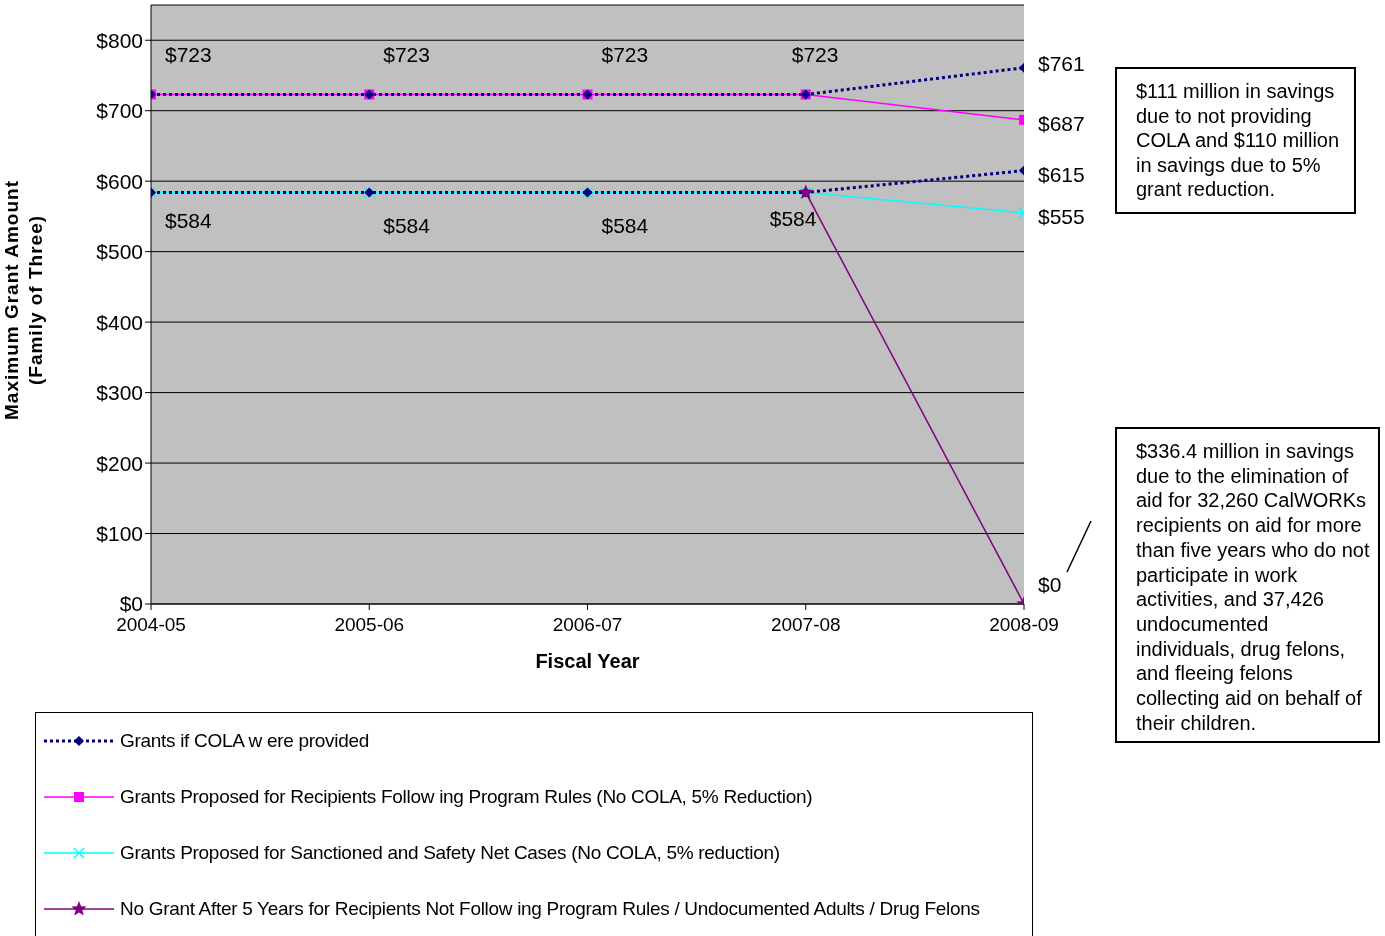 This screenshot has width=1385, height=936. Describe the element at coordinates (450, 853) in the screenshot. I see `legend-label: Grants Proposed for Sanctioned and Safety Net Cases (No COLA, 5% reduction)` at that location.